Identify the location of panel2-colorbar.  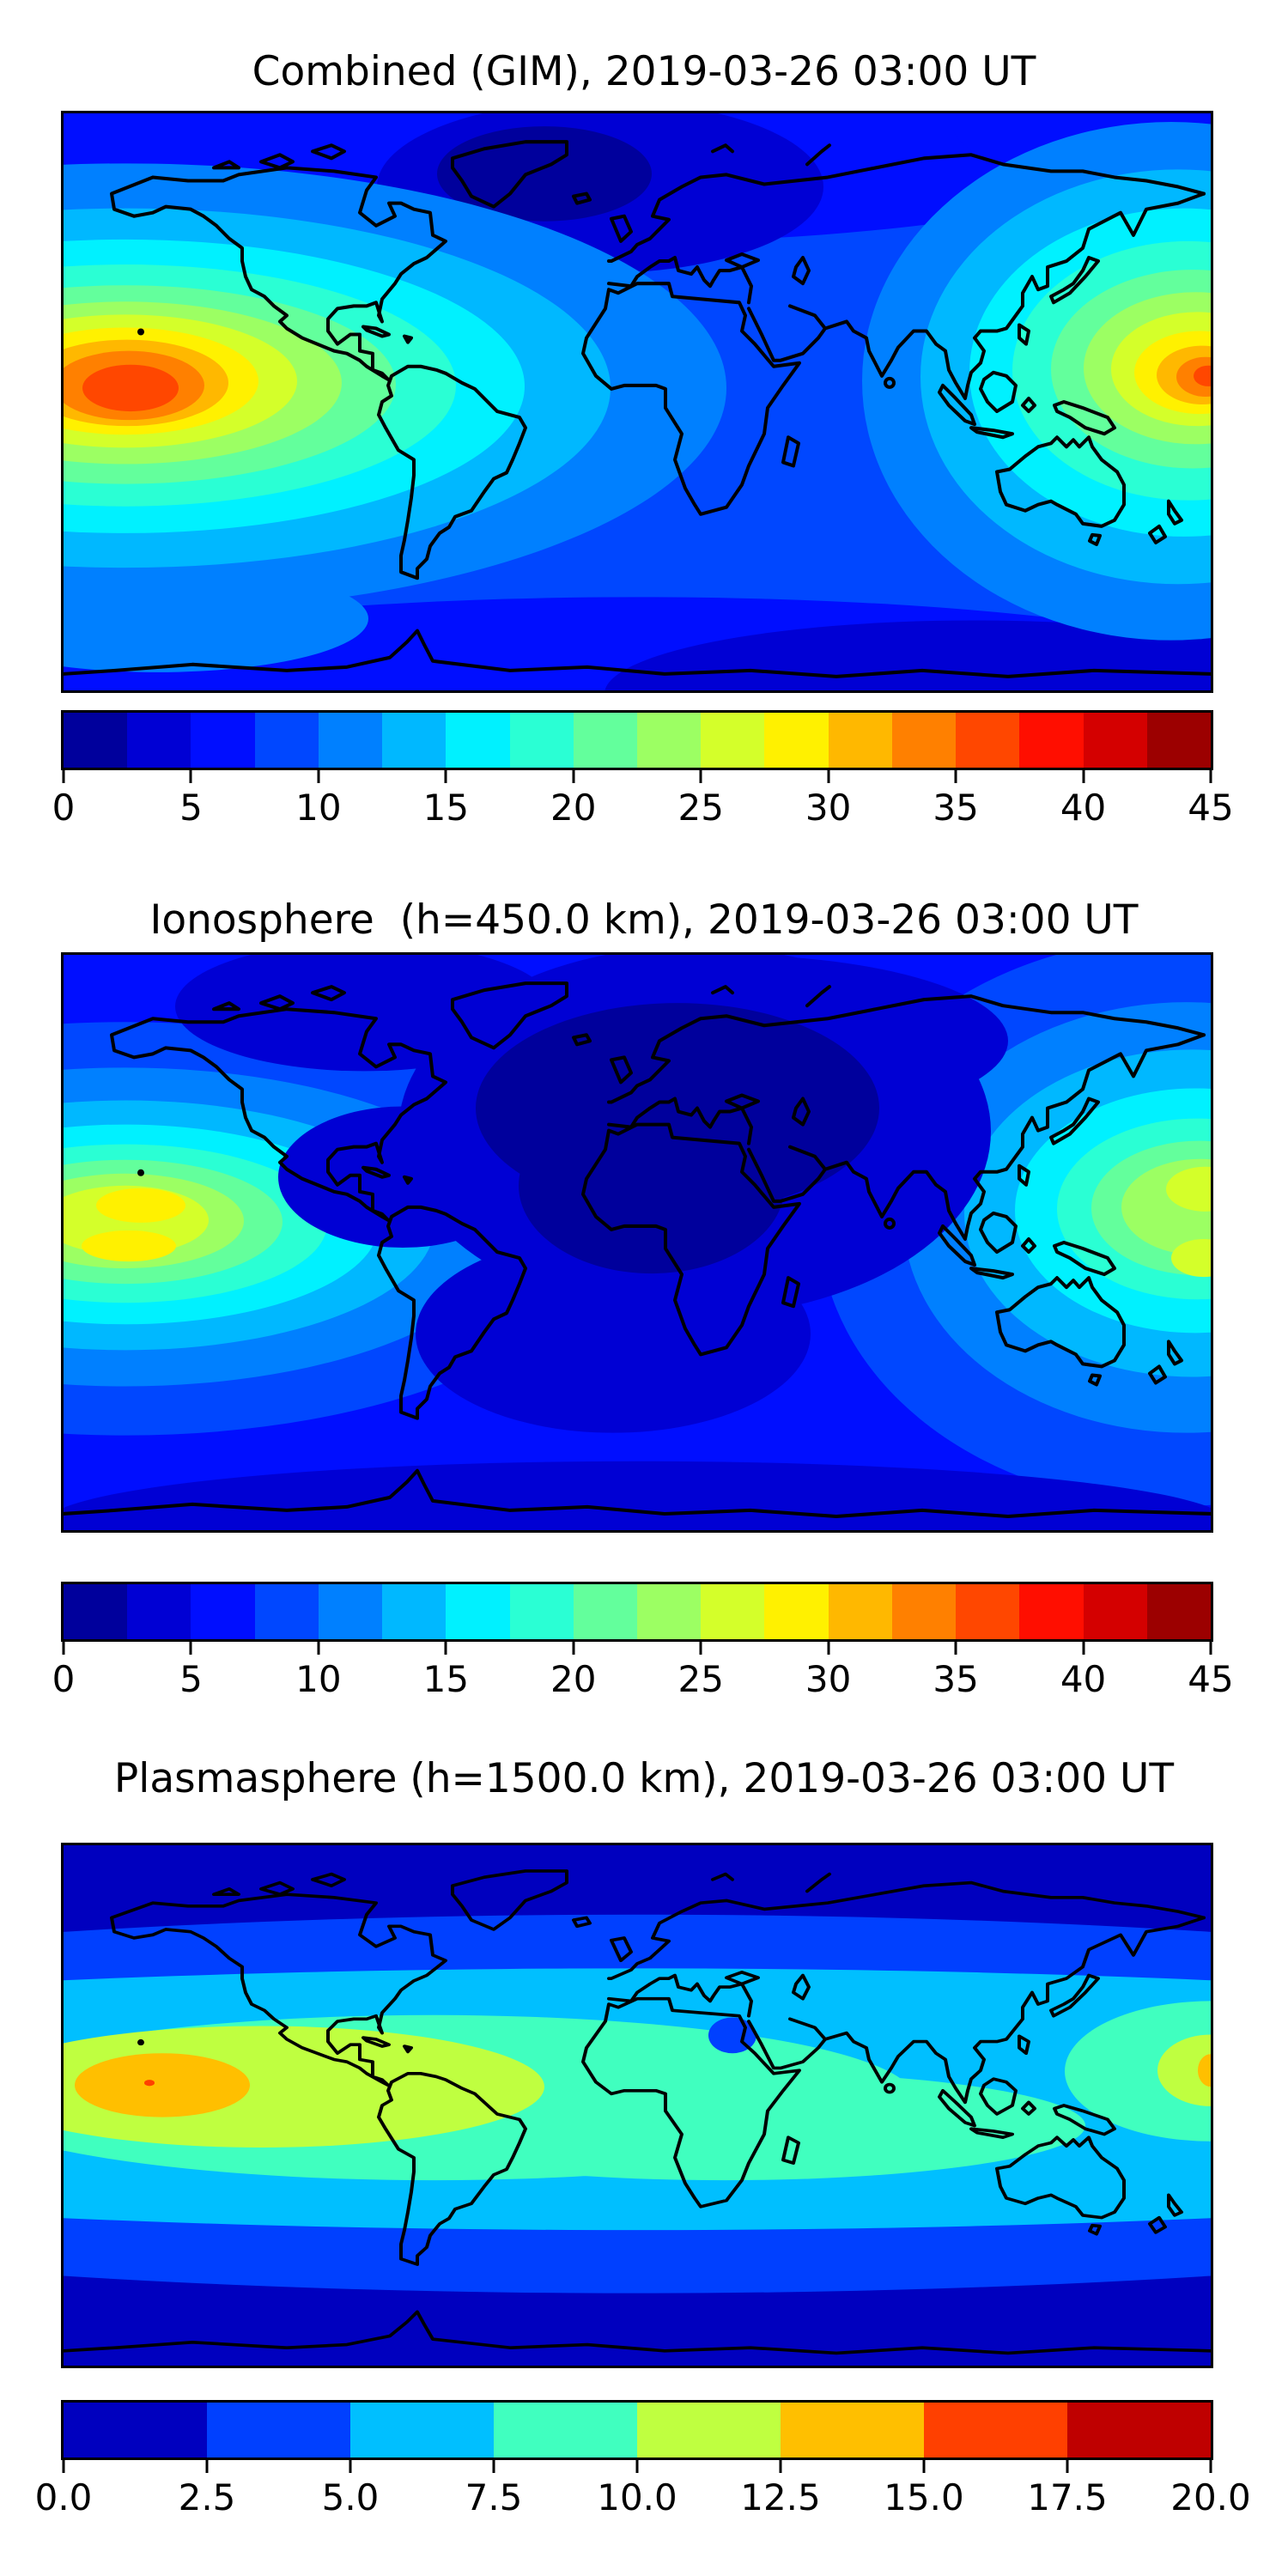
(637, 1612).